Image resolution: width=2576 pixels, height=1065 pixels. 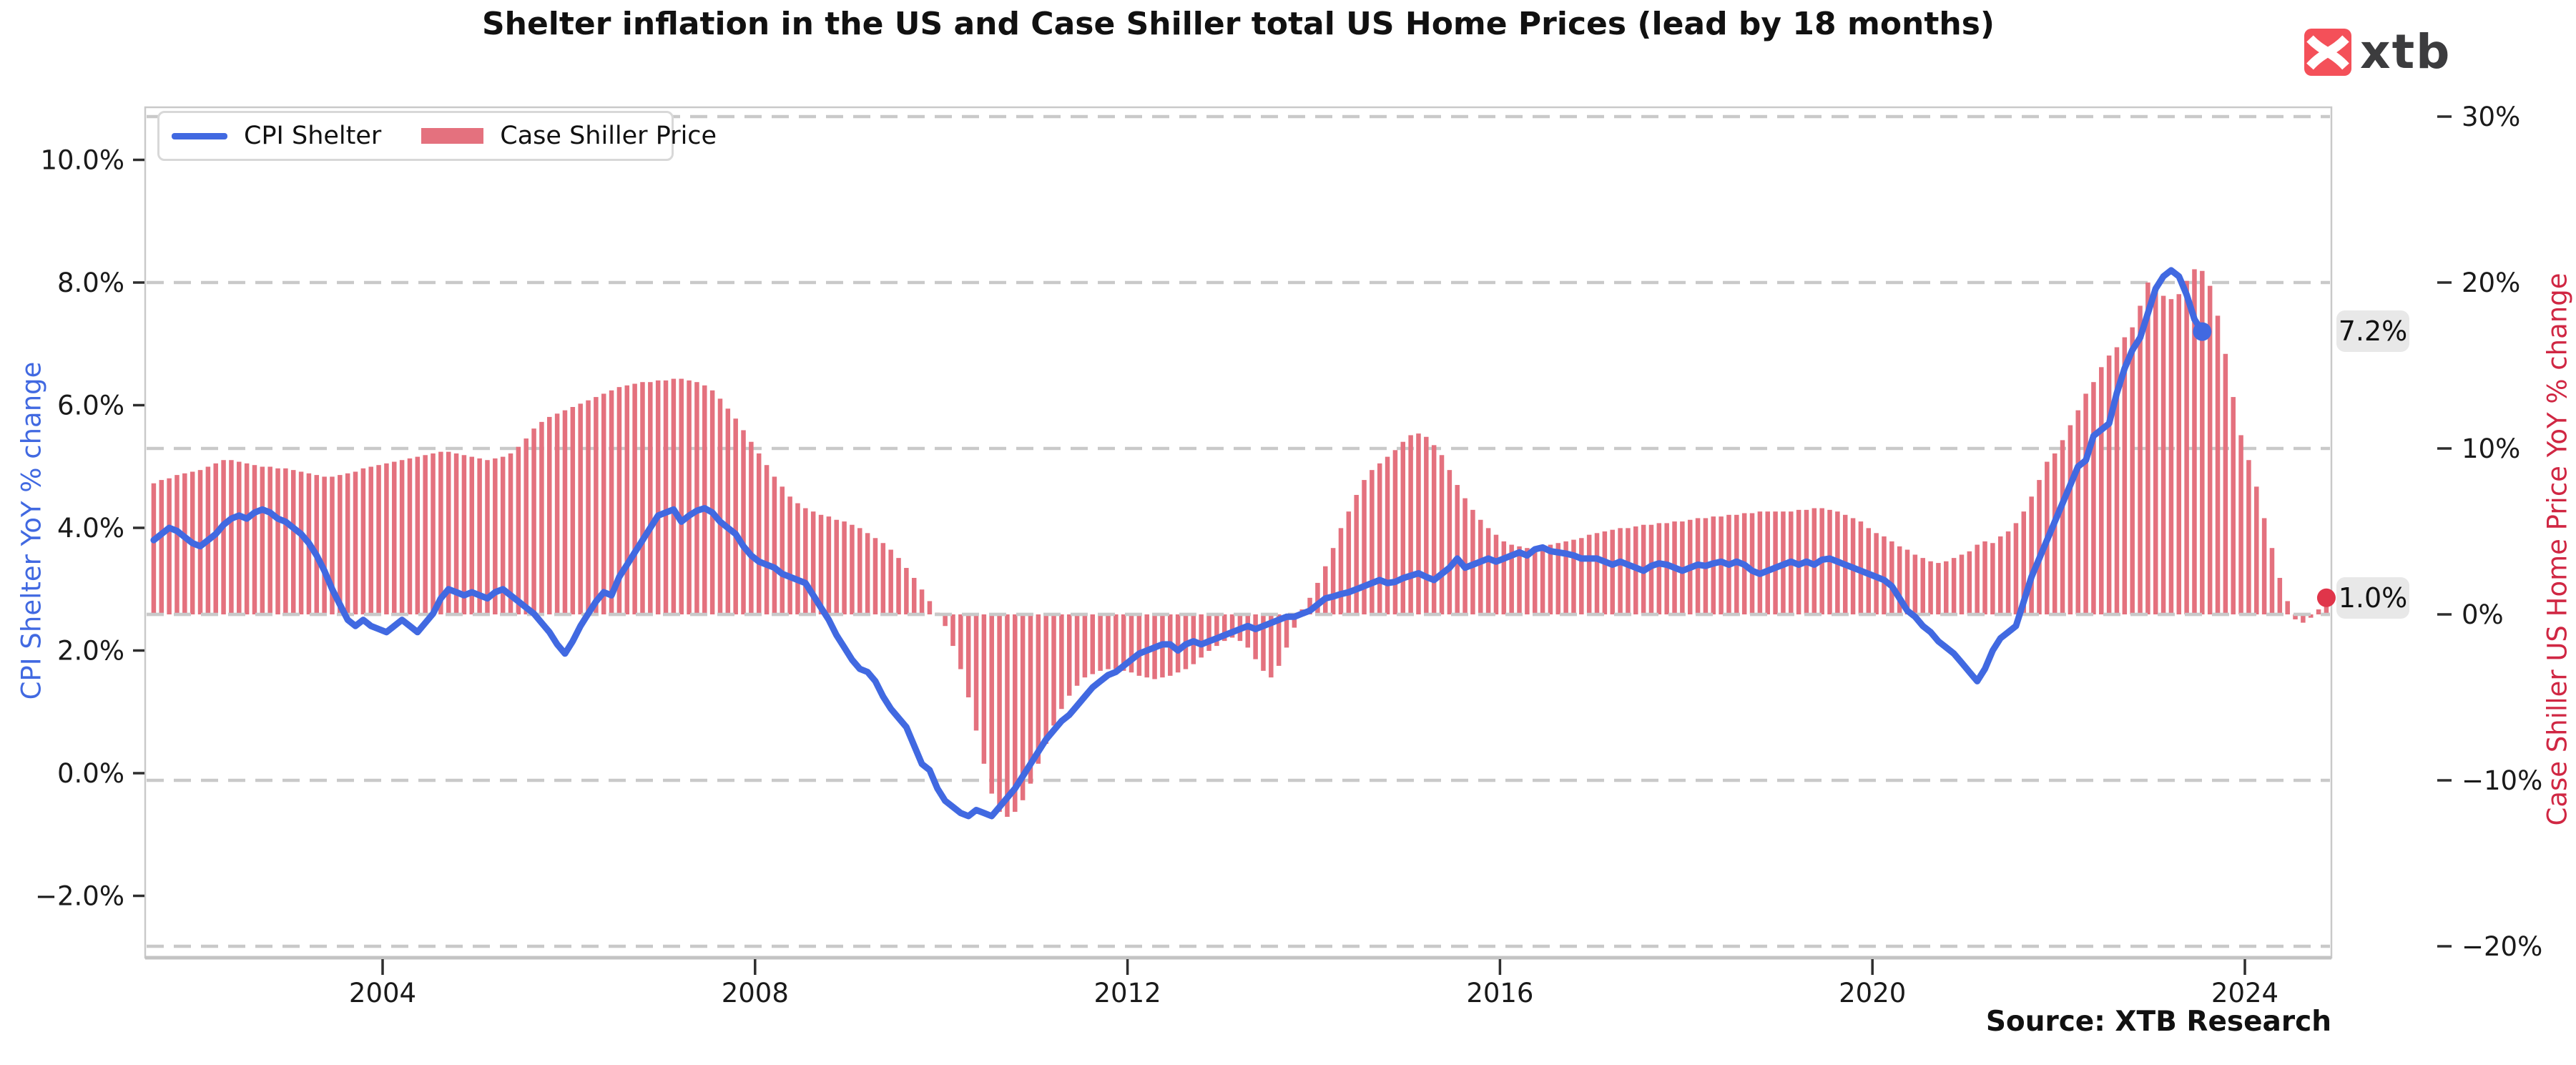 What do you see at coordinates (91, 283) in the screenshot?
I see `left-tick-label: 8.0%` at bounding box center [91, 283].